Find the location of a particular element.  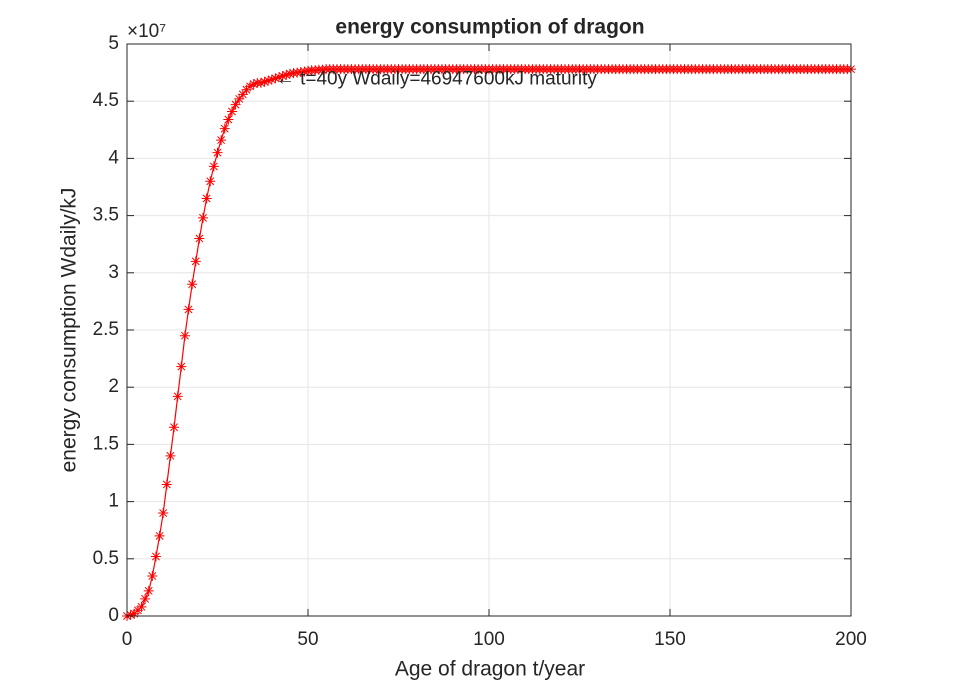

y-tick-label: 3.5 is located at coordinates (106, 215).